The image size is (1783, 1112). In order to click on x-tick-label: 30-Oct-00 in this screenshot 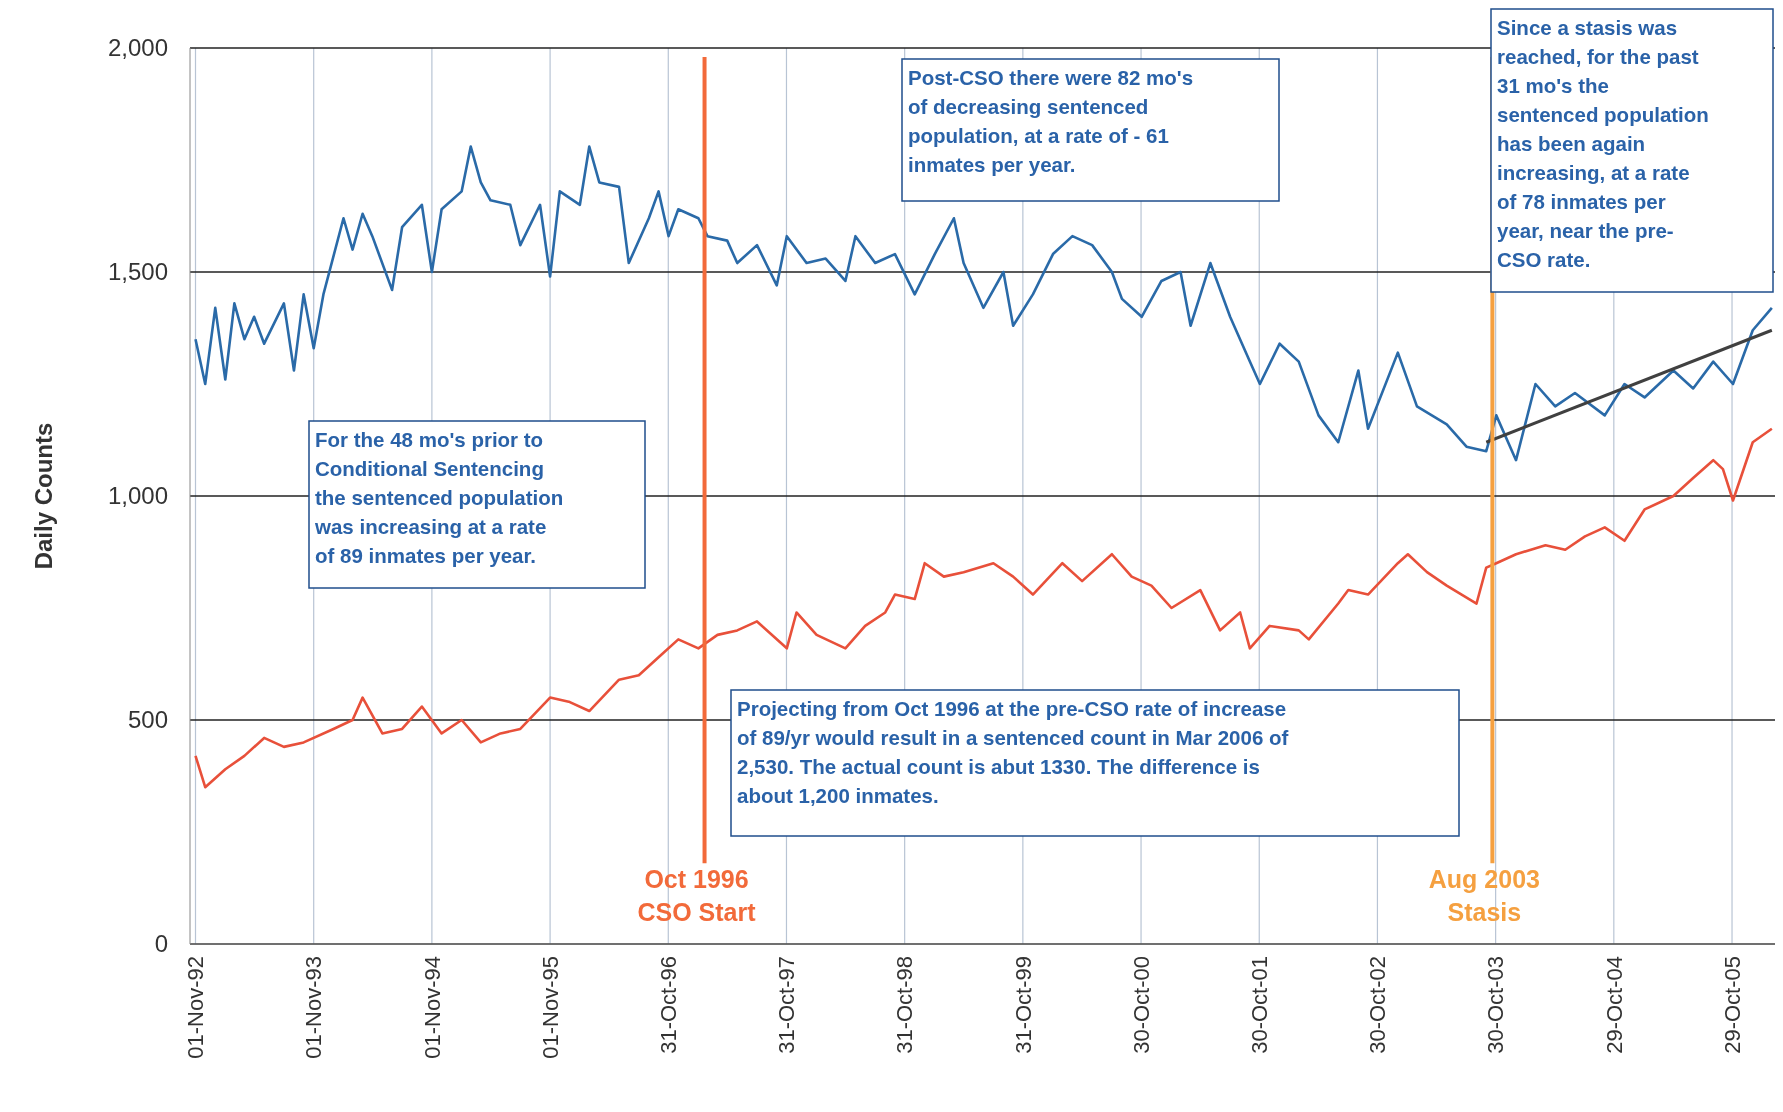, I will do `click(1141, 1005)`.